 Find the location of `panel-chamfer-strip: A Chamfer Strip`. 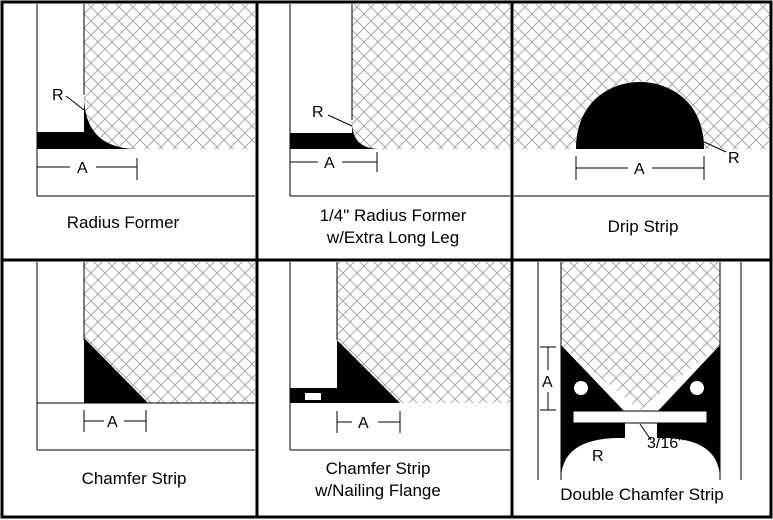

panel-chamfer-strip: A Chamfer Strip is located at coordinates (145, 375).